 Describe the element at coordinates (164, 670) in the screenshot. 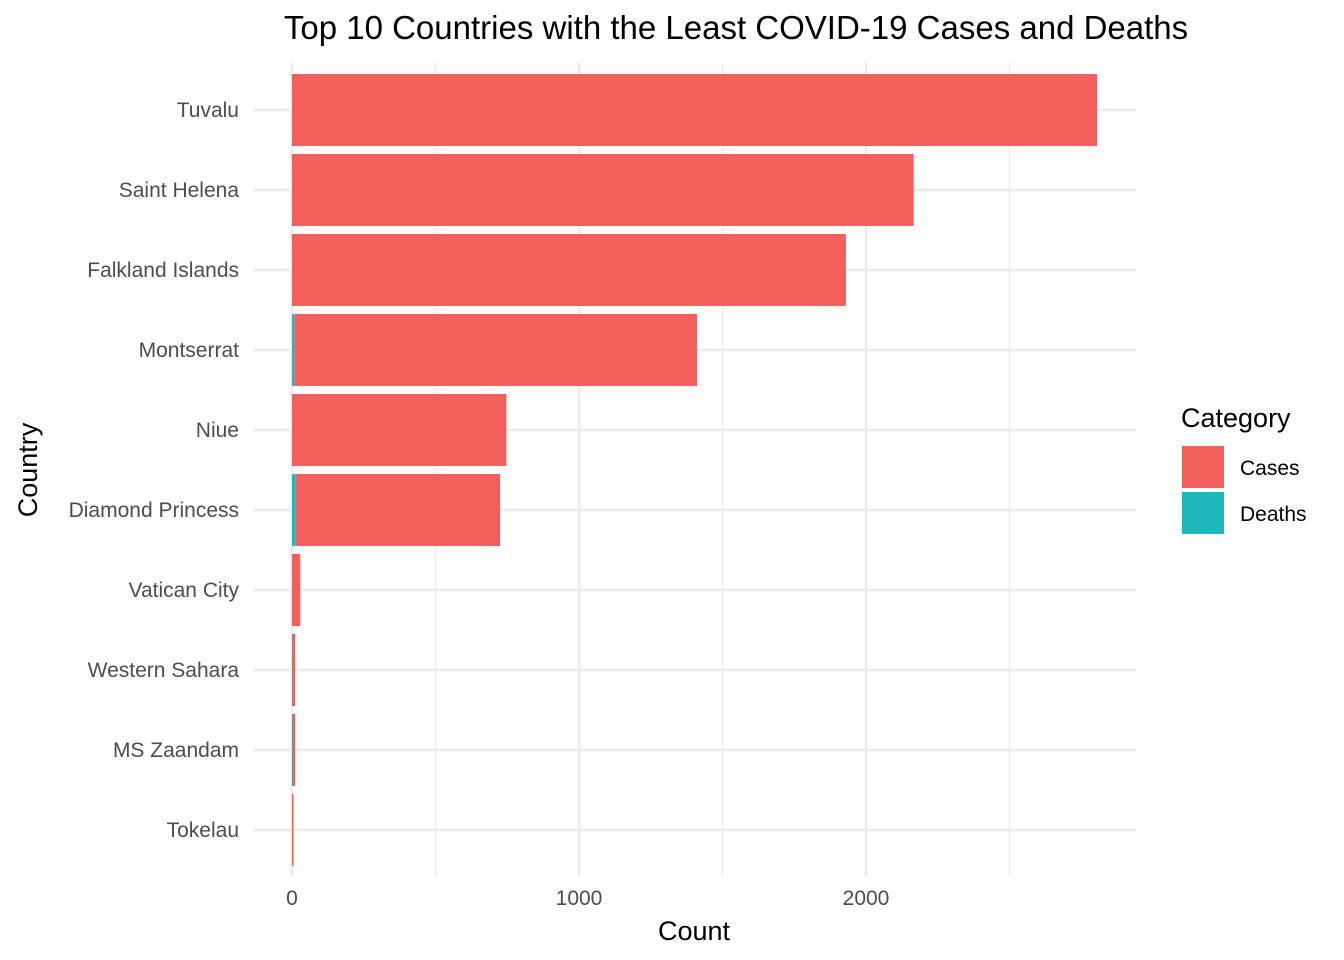

I see `y-tick-label: Western Sahara` at that location.